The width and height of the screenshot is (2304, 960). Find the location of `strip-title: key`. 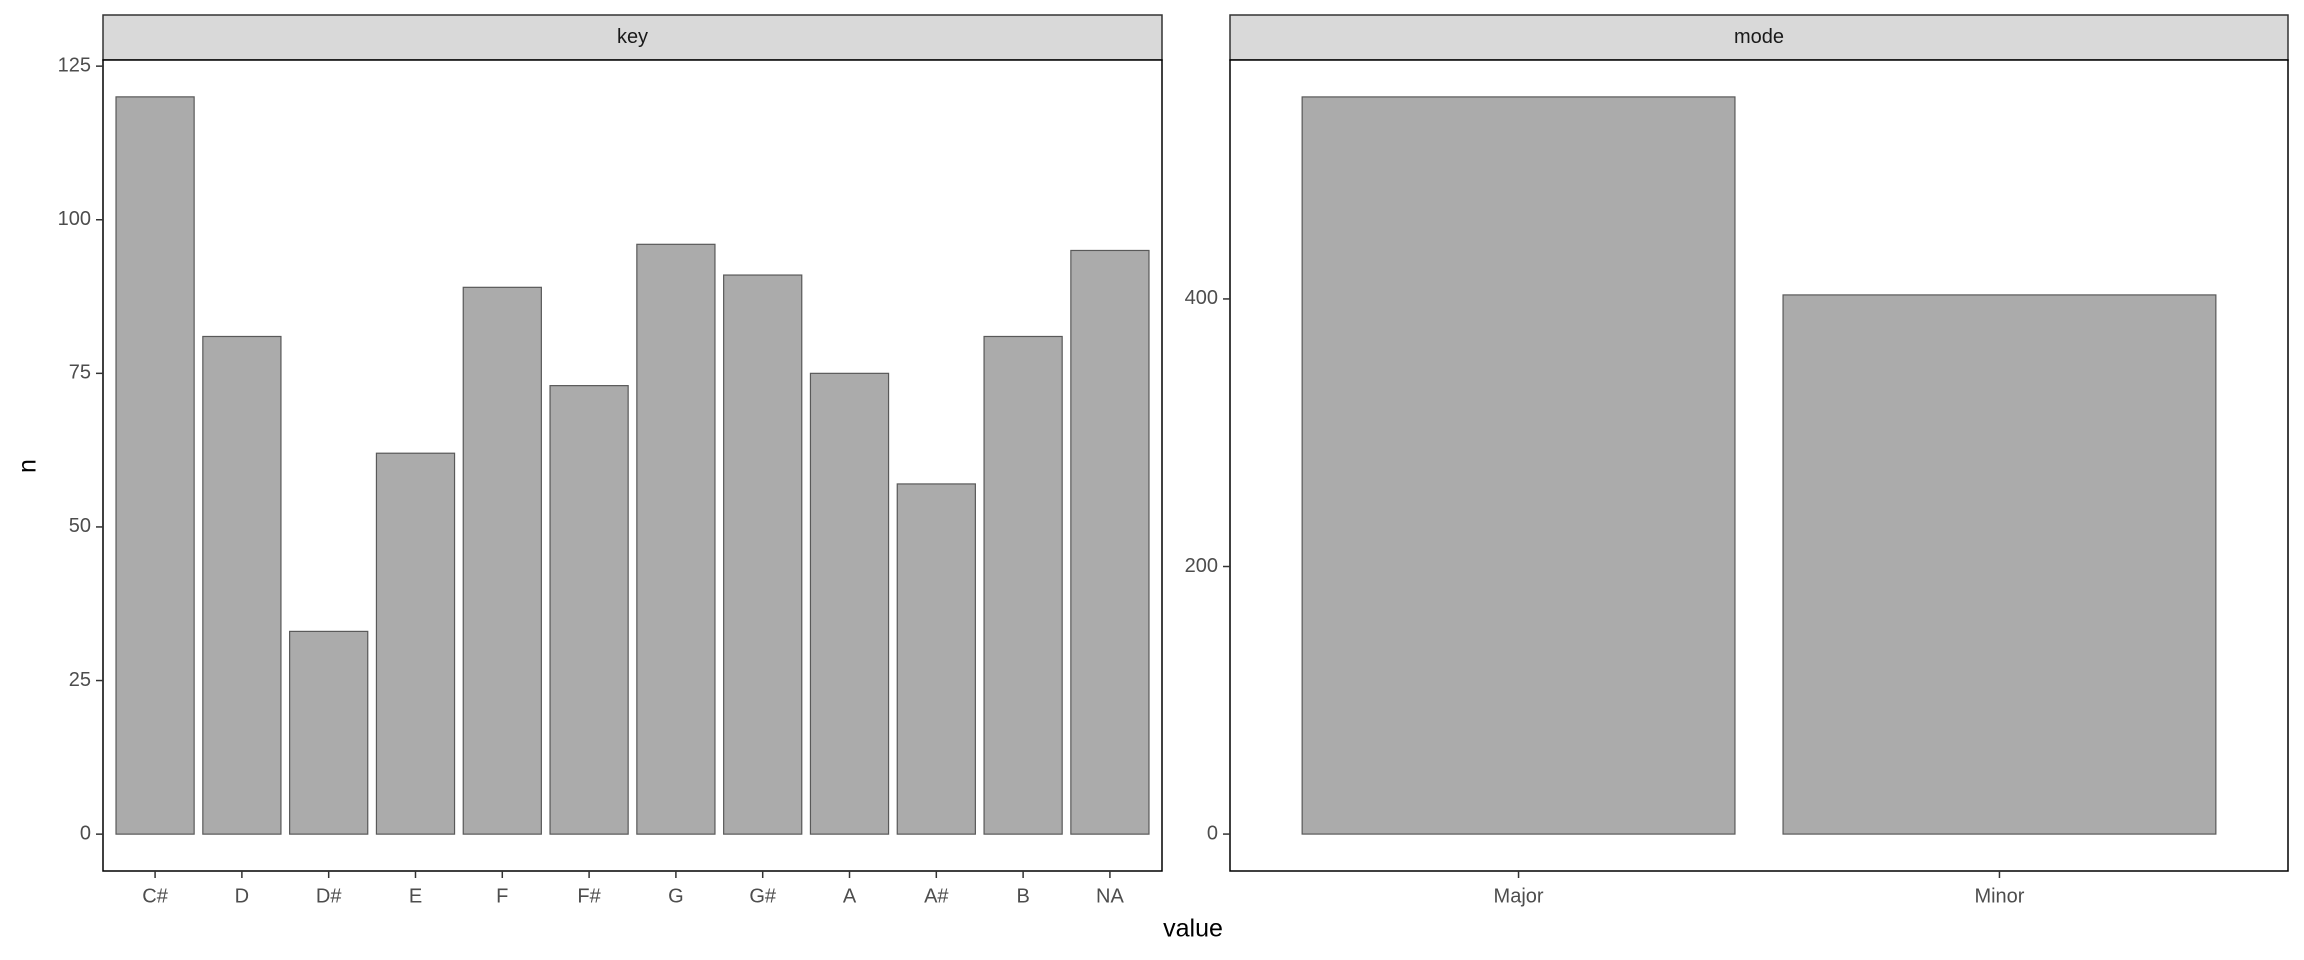

strip-title: key is located at coordinates (632, 37).